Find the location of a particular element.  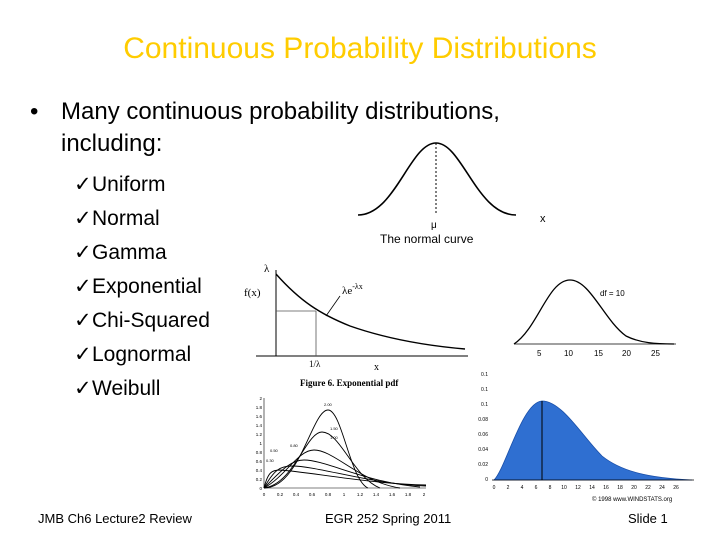

chi-x-ticks: 5 10 15 20 25 is located at coordinates (598, 353).